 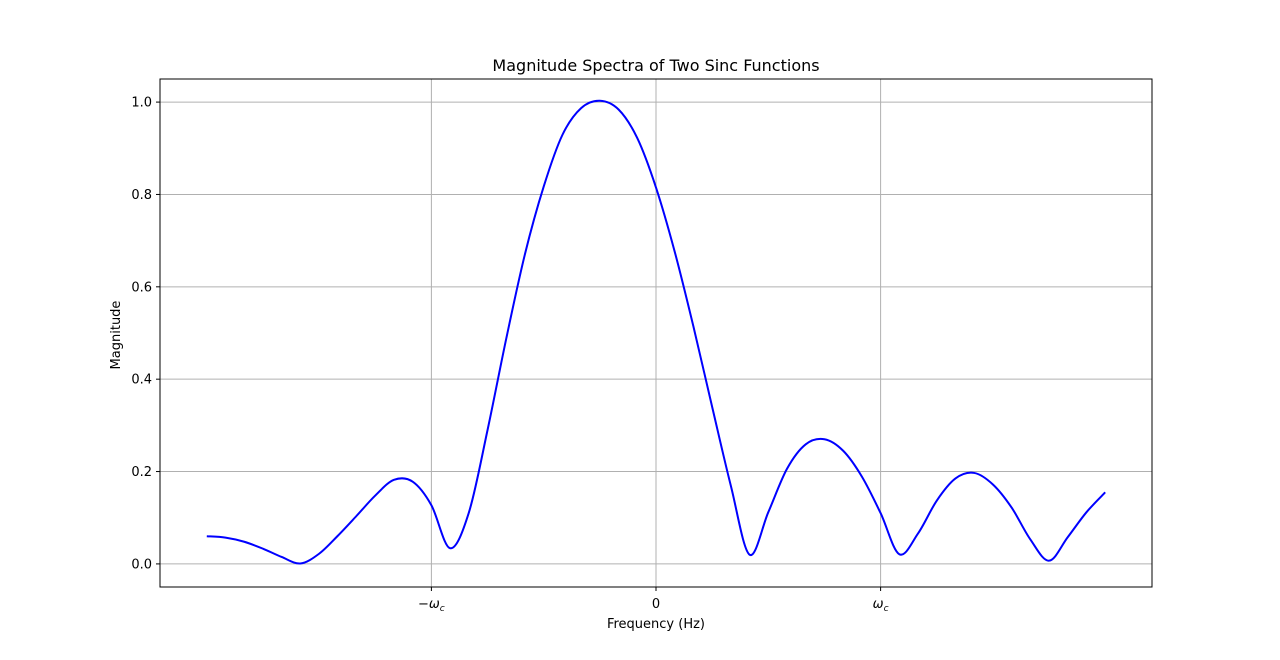 I want to click on y-tick-label: 0.6, so click(x=141, y=287).